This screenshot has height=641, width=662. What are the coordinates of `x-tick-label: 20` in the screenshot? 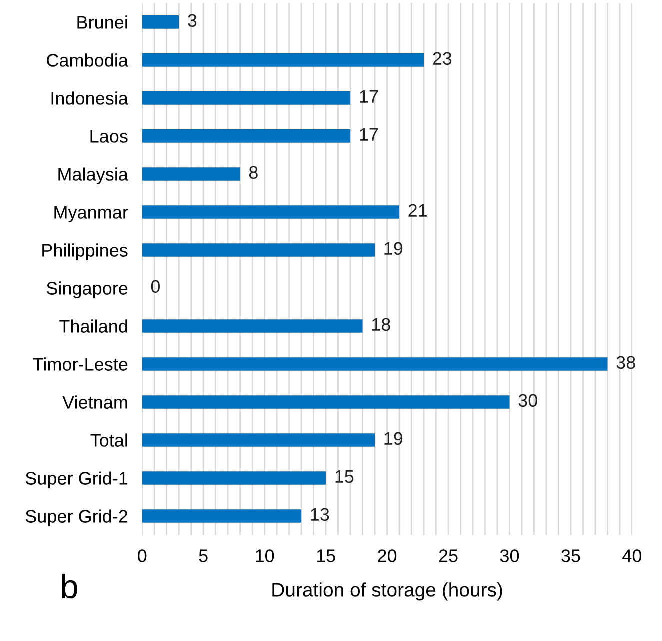 It's located at (387, 556).